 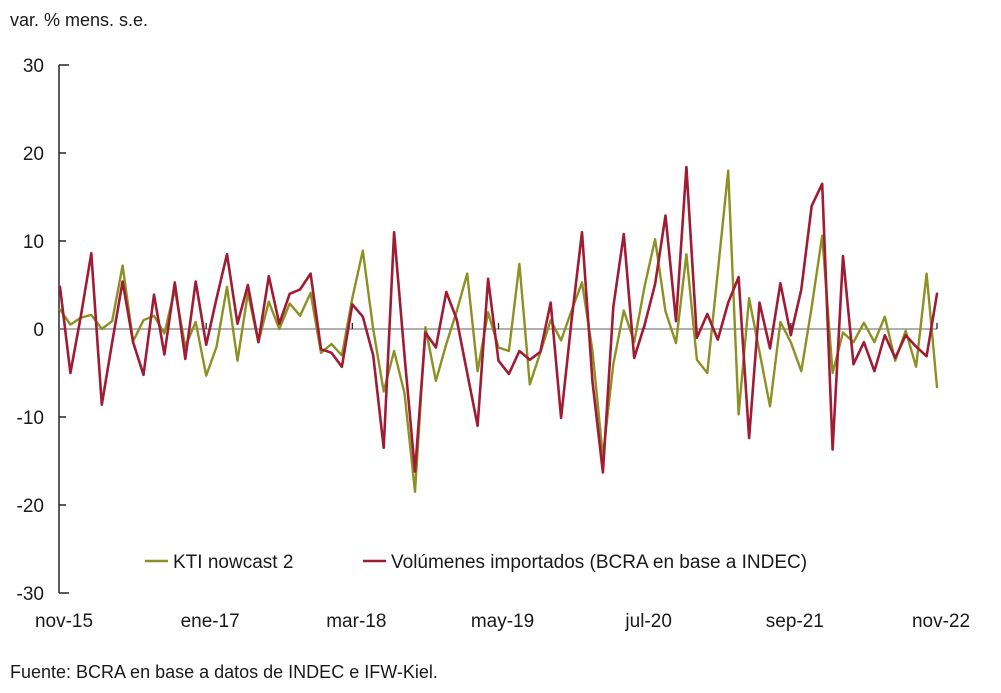 What do you see at coordinates (38, 330) in the screenshot?
I see `y-tick-label: 0` at bounding box center [38, 330].